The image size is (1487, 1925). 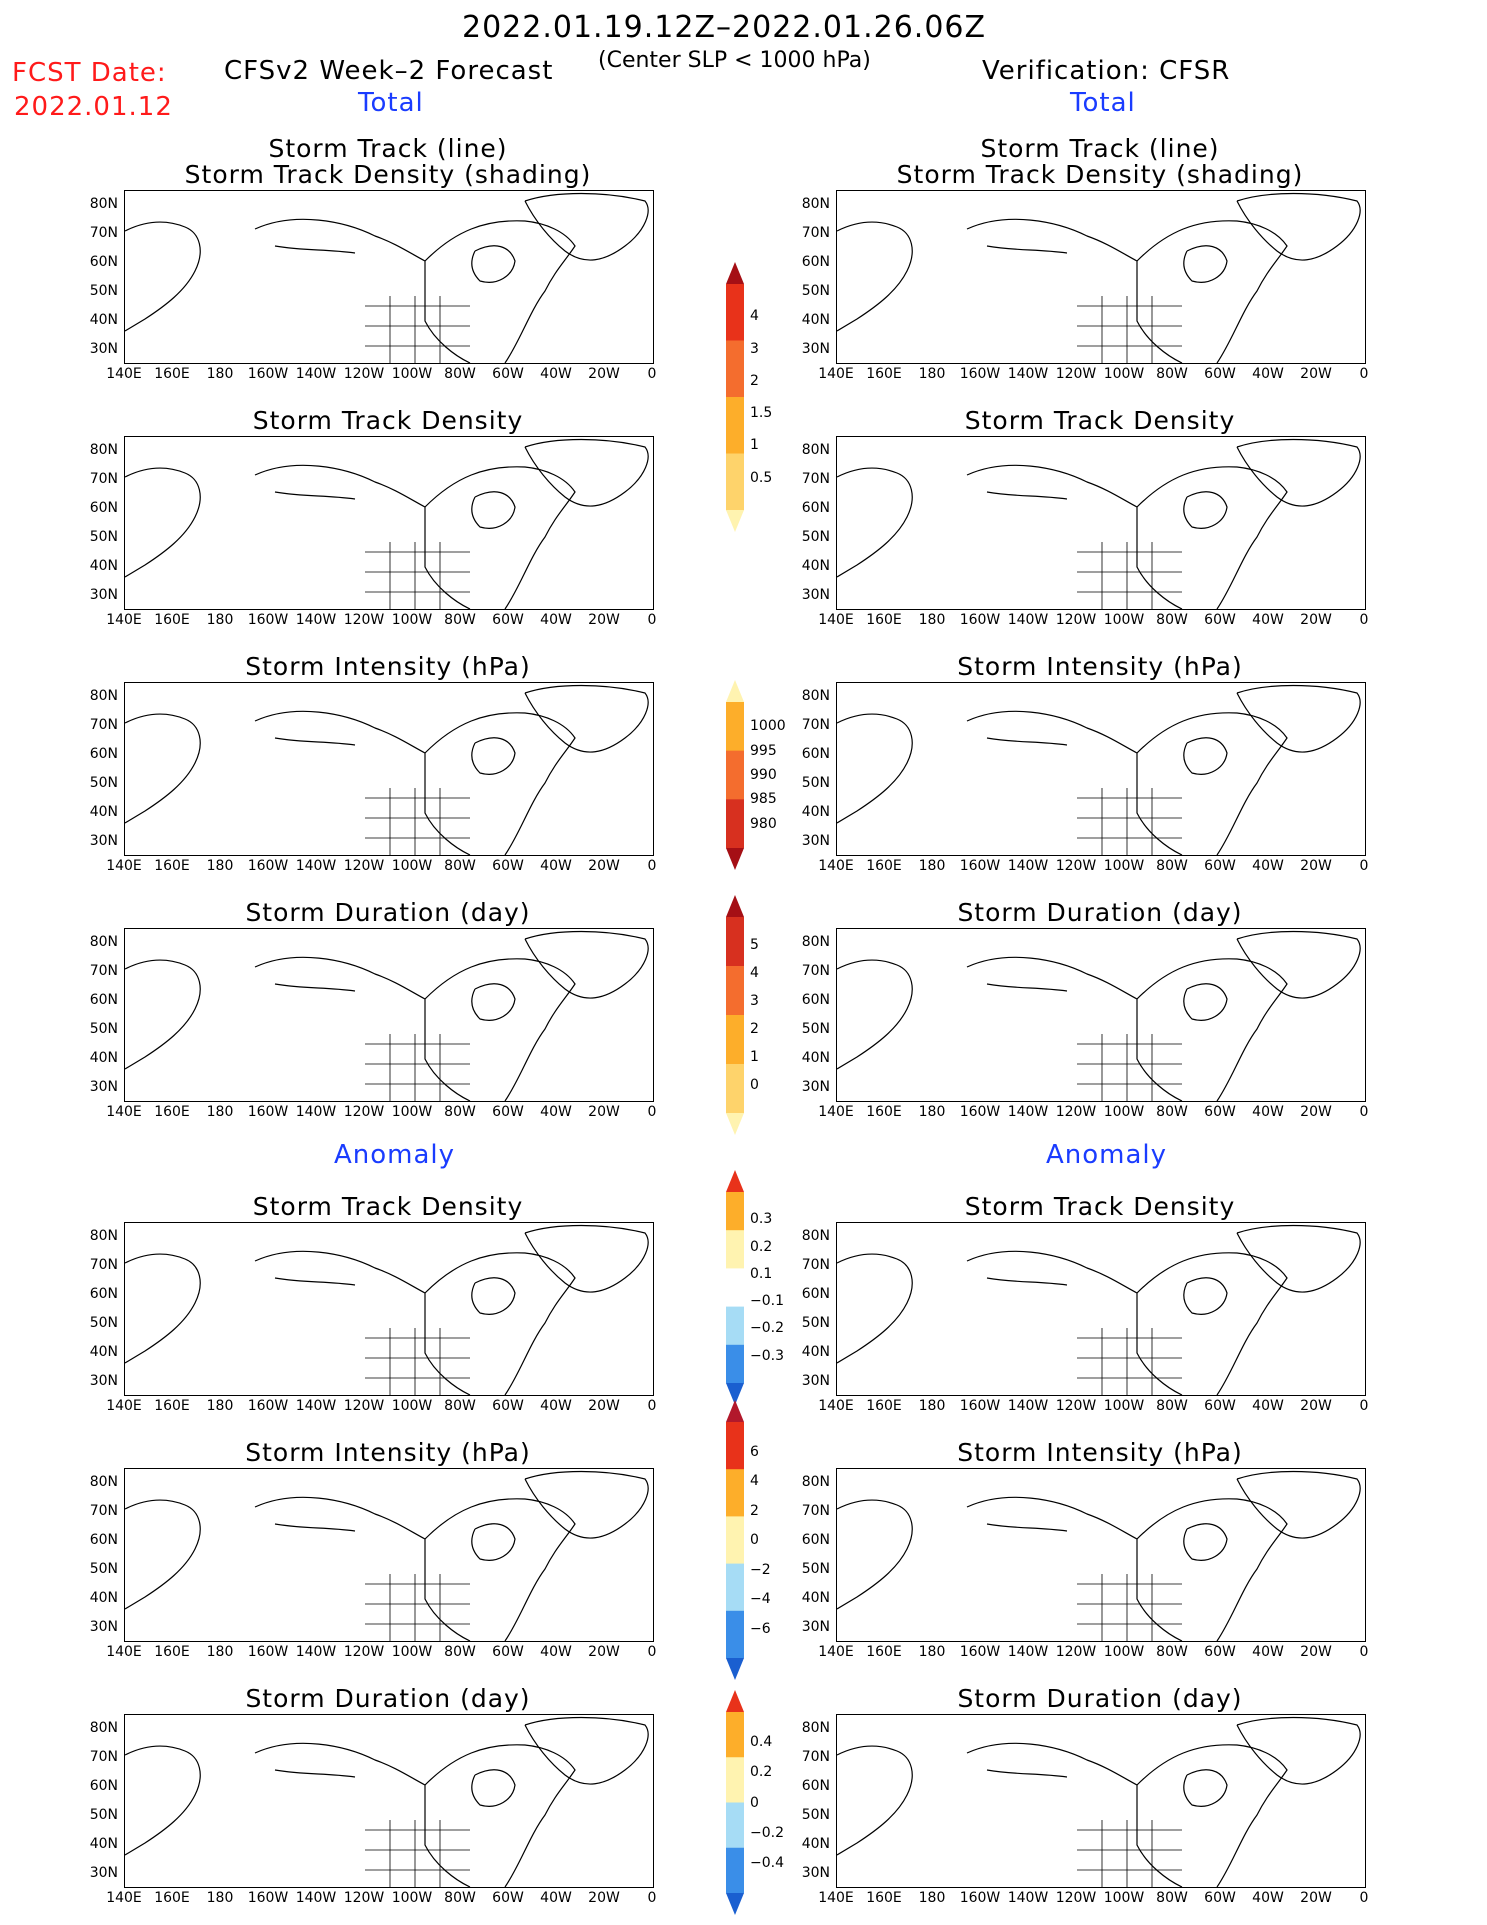 What do you see at coordinates (388, 666) in the screenshot?
I see `left-intensity-title: Storm Intensity (hPa)` at bounding box center [388, 666].